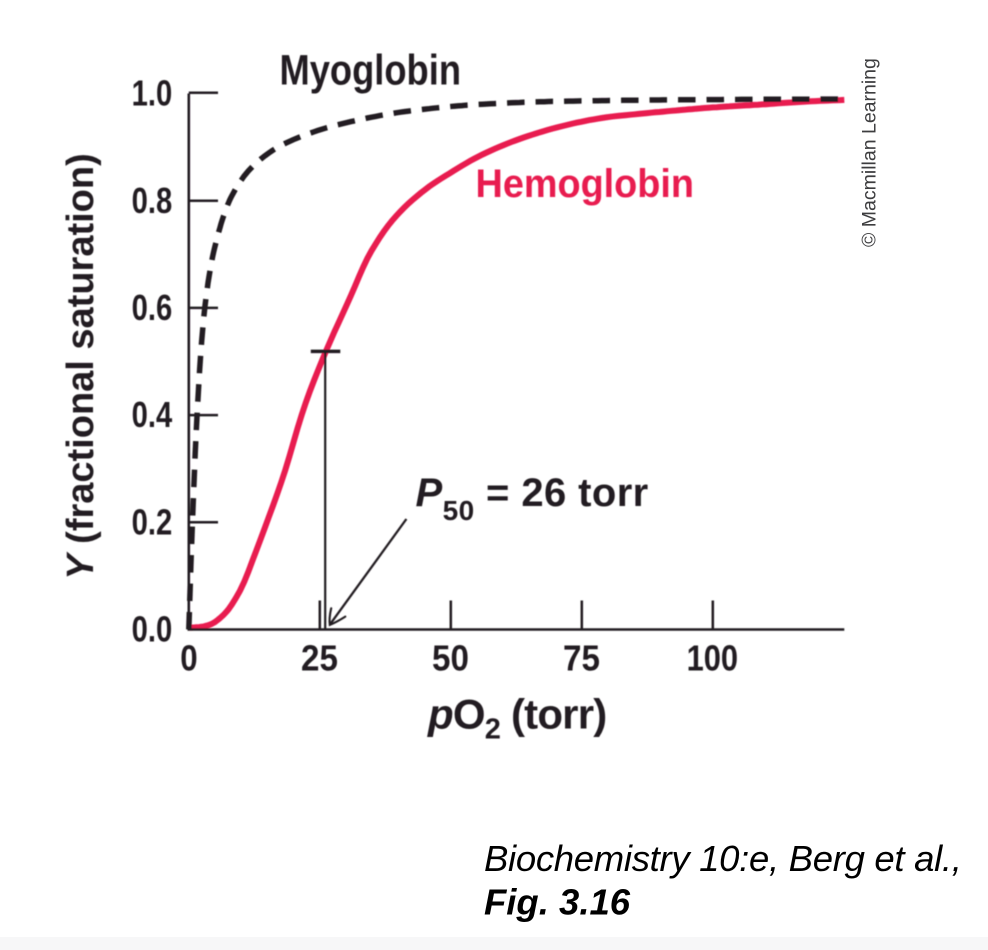 Image resolution: width=988 pixels, height=950 pixels. What do you see at coordinates (581, 658) in the screenshot?
I see `svg-text: 75` at bounding box center [581, 658].